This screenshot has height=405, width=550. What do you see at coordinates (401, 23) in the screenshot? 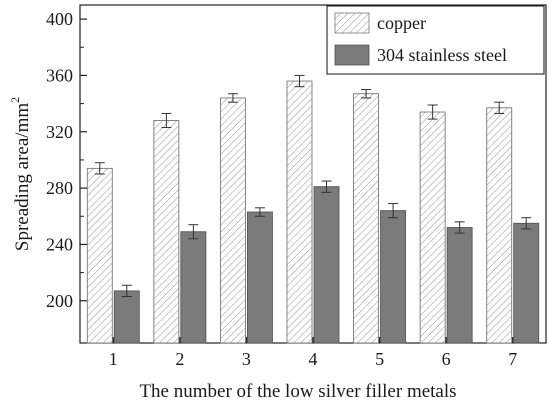
I see `legend-label-copper: copper` at bounding box center [401, 23].